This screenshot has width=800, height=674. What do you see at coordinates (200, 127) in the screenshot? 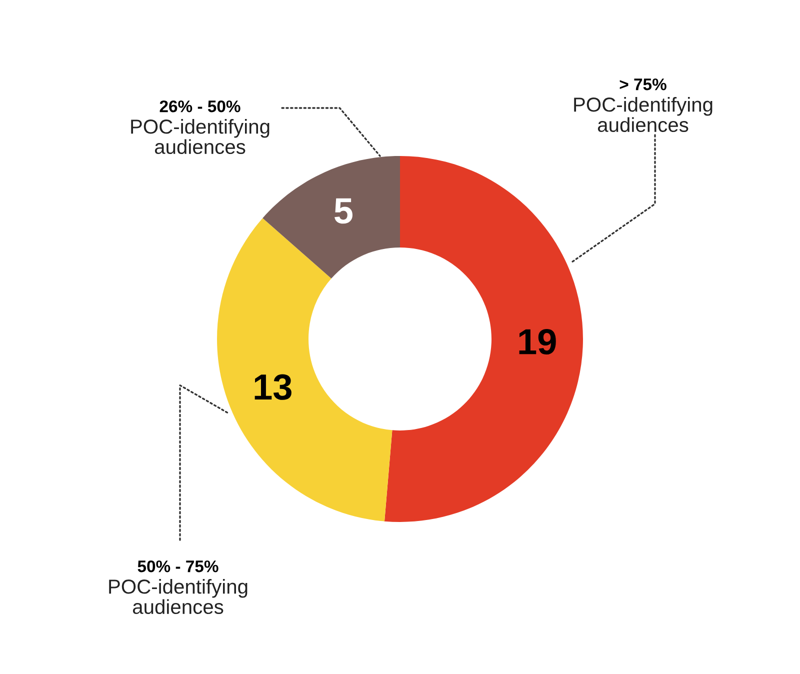
I see `slice-label: 26% - 50% POC-identifying audiences` at bounding box center [200, 127].